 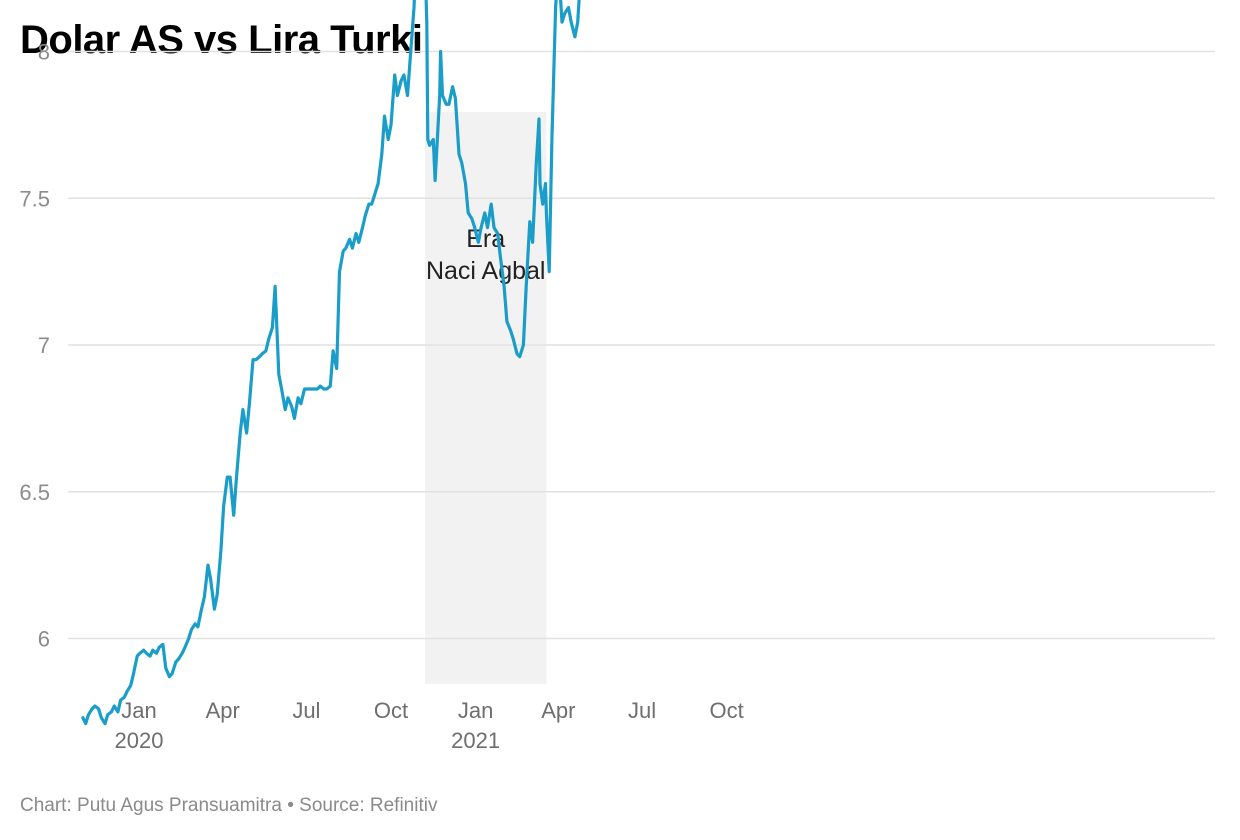 What do you see at coordinates (34, 198) in the screenshot?
I see `y-tick-label: 7.5` at bounding box center [34, 198].